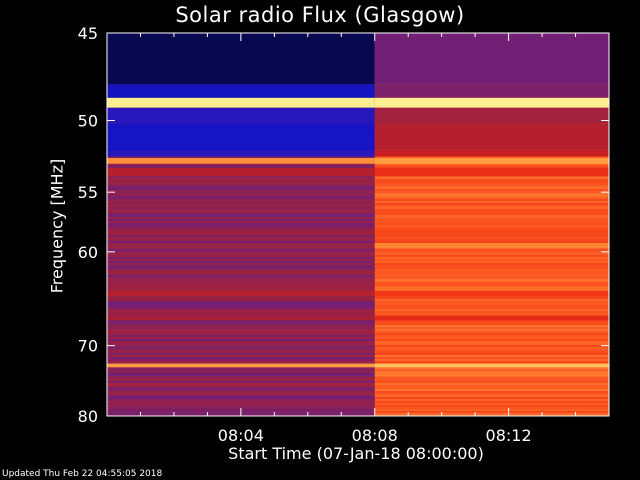 This screenshot has width=640, height=480. I want to click on chart-title: Solar radio Flux (Glasgow), so click(320, 15).